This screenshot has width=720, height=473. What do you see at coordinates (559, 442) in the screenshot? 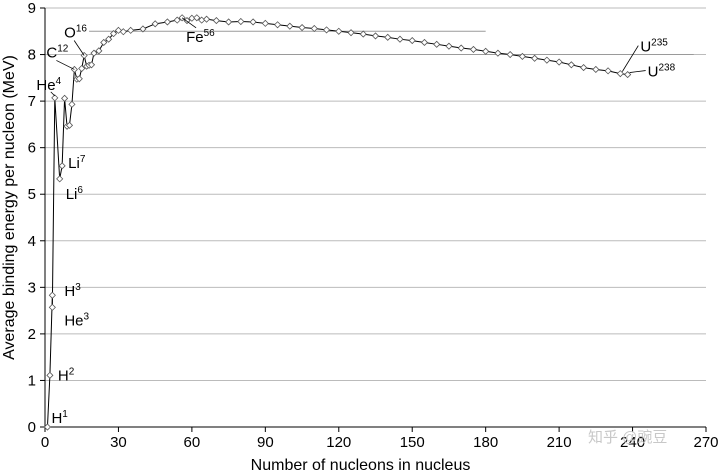
I see `x-tick-label-7: 210` at bounding box center [559, 442].